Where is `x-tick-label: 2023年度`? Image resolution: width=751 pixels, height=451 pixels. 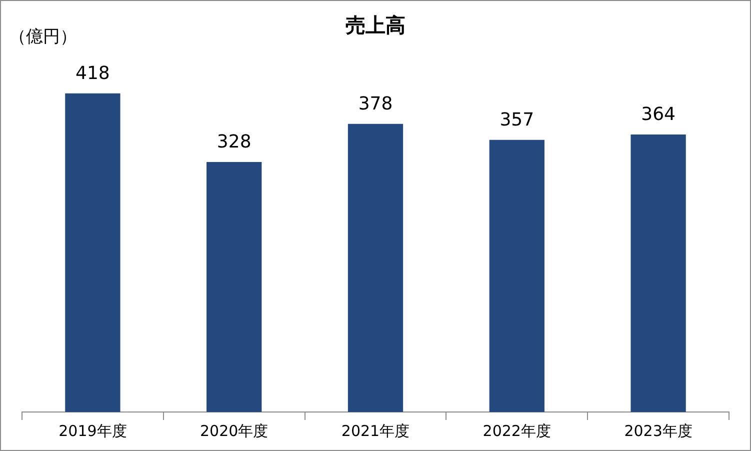
x-tick-label: 2023年度 is located at coordinates (658, 431).